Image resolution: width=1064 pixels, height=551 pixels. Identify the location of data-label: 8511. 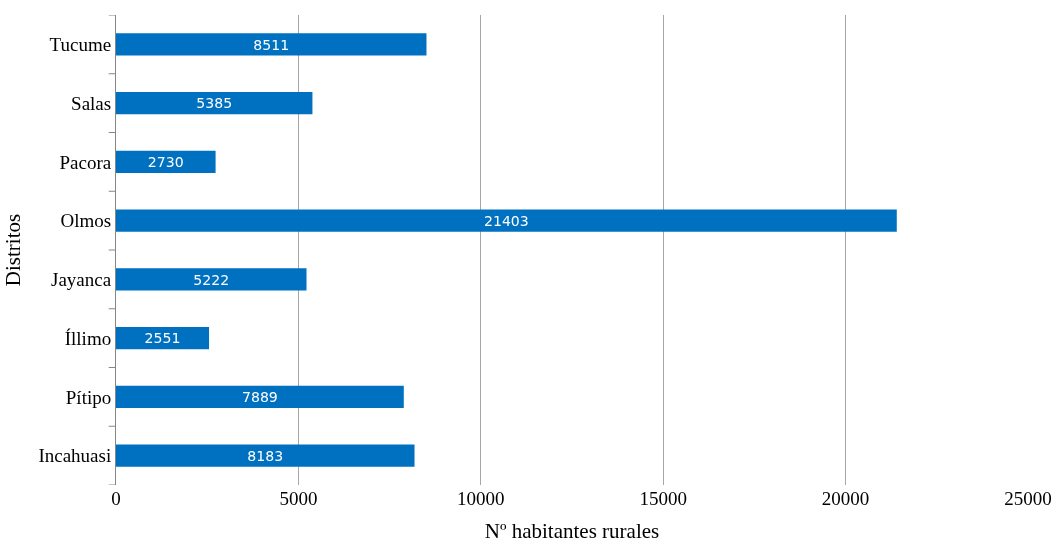
(271, 44).